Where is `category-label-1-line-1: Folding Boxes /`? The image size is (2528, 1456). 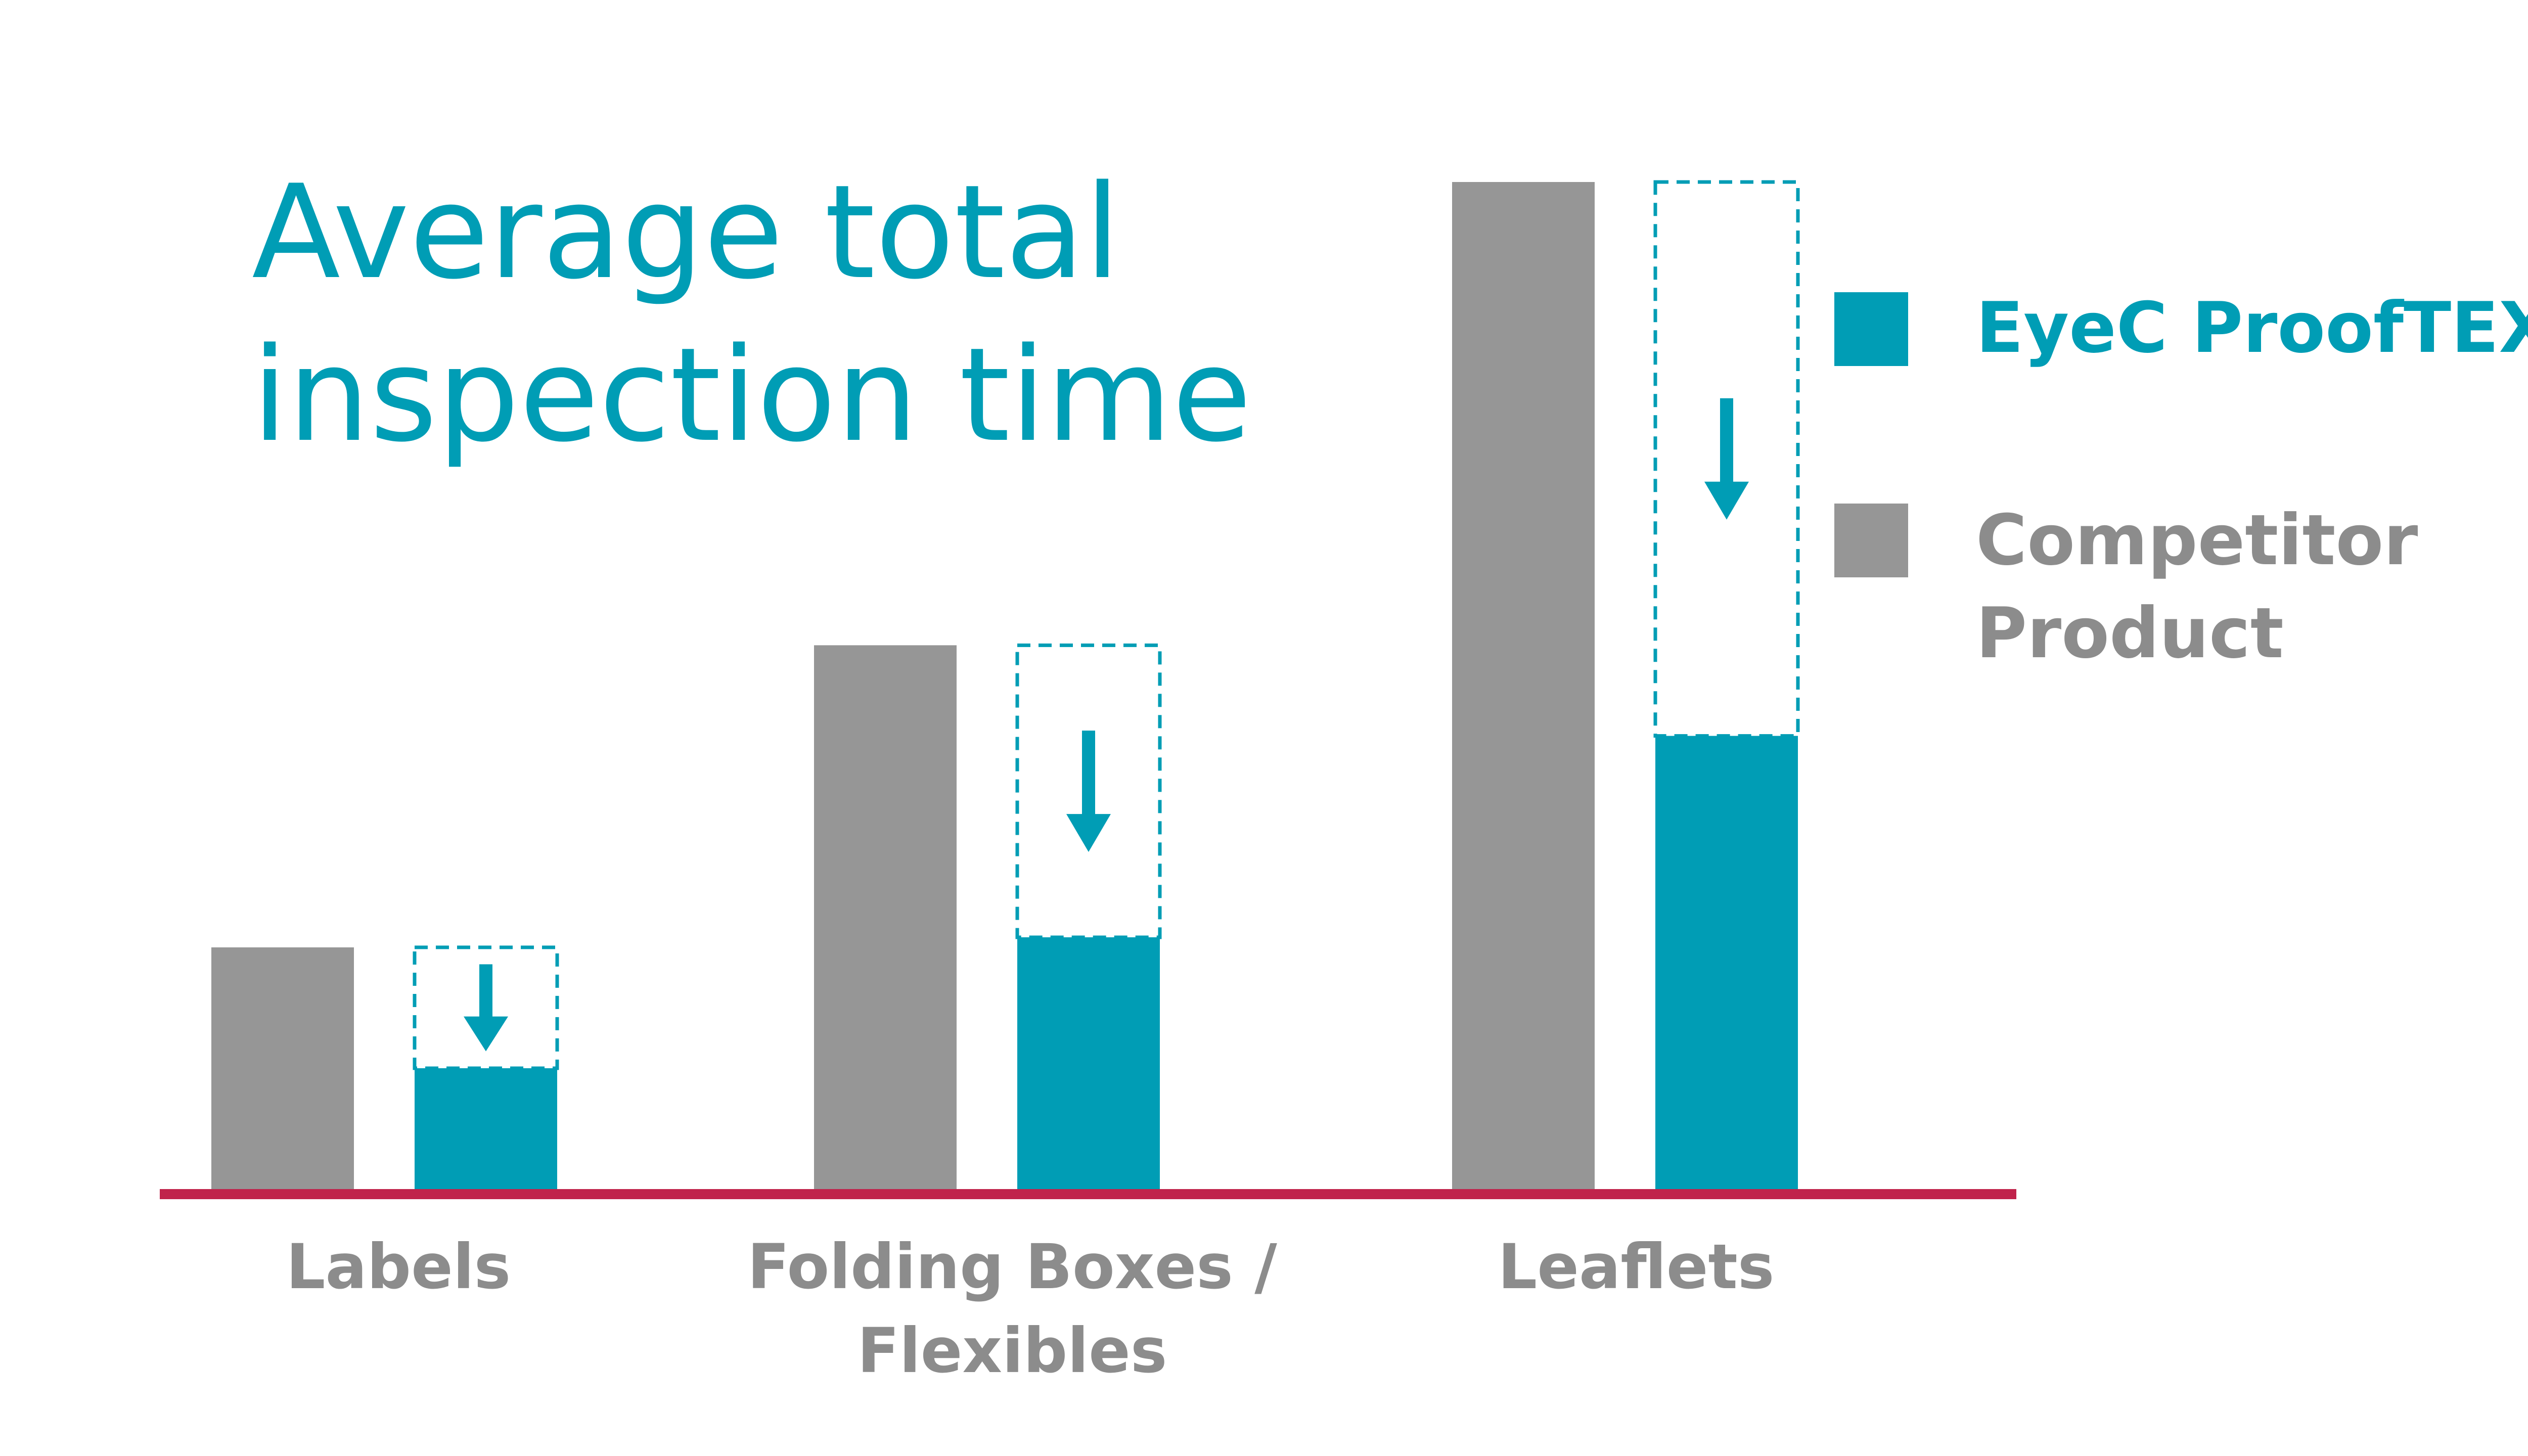
category-label-1-line-1: Folding Boxes / is located at coordinates (1012, 1267).